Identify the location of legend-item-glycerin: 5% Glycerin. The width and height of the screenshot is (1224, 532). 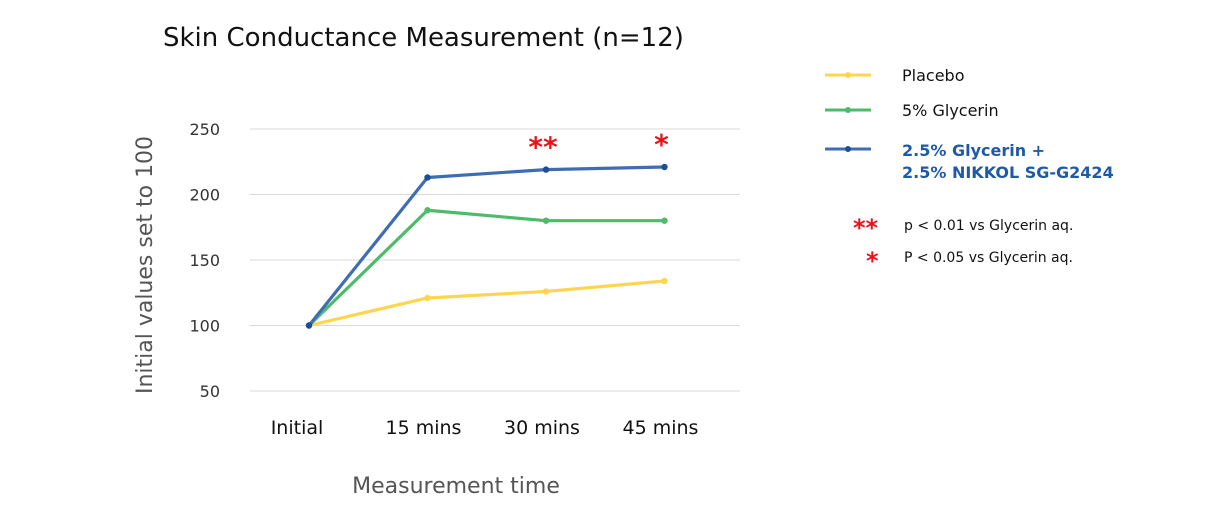
(912, 110).